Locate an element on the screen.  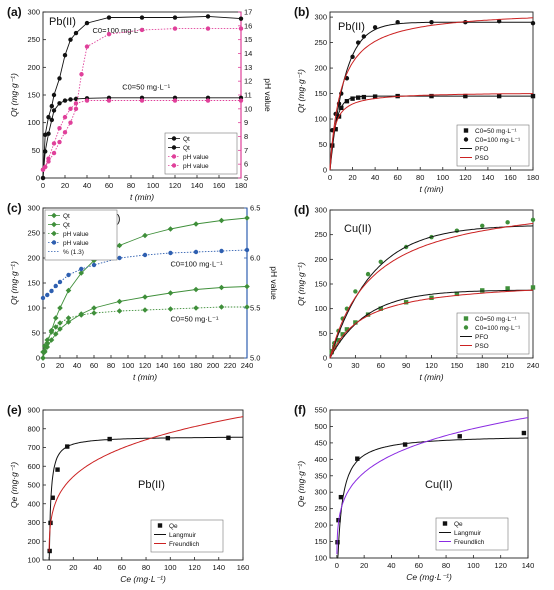
legend-entry: Qe is located at coordinates (458, 524).